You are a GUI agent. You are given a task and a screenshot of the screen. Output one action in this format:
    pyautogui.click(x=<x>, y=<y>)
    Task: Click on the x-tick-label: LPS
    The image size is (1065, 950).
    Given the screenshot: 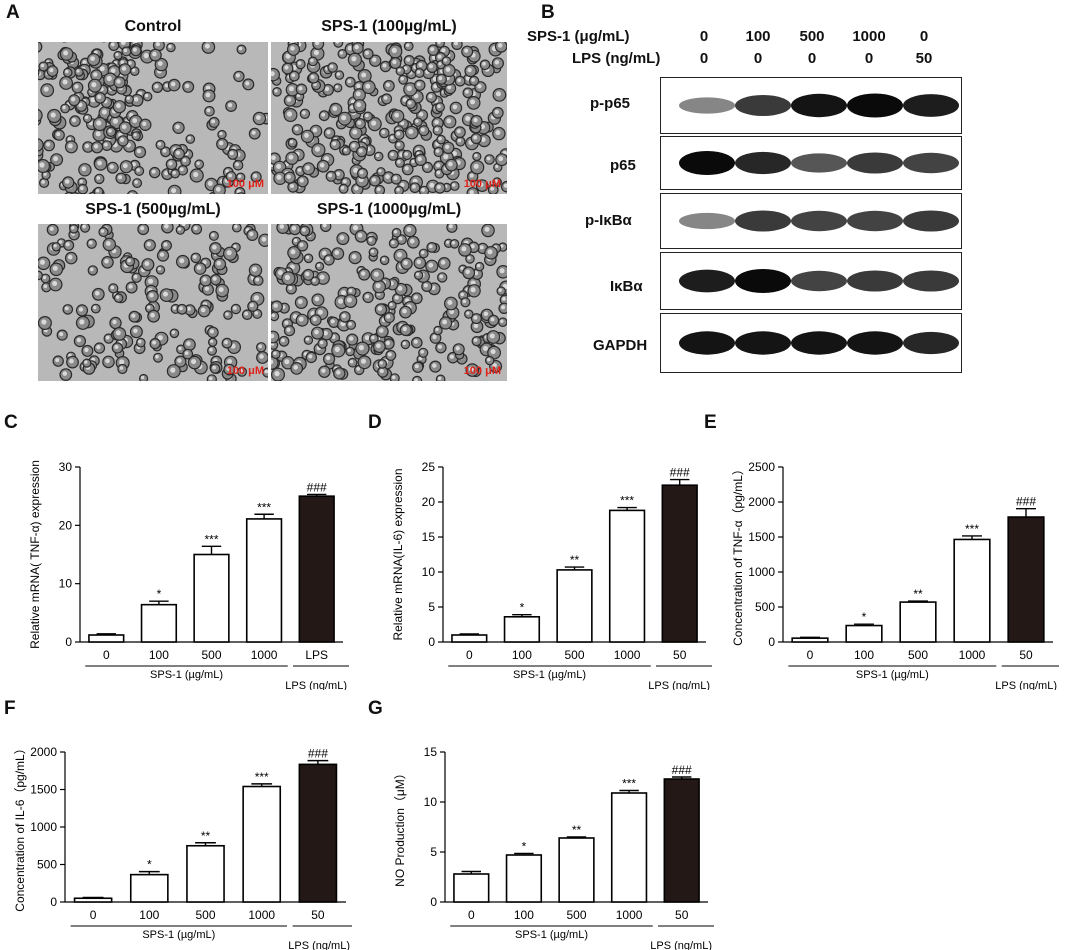 What is the action you would take?
    pyautogui.click(x=316, y=655)
    